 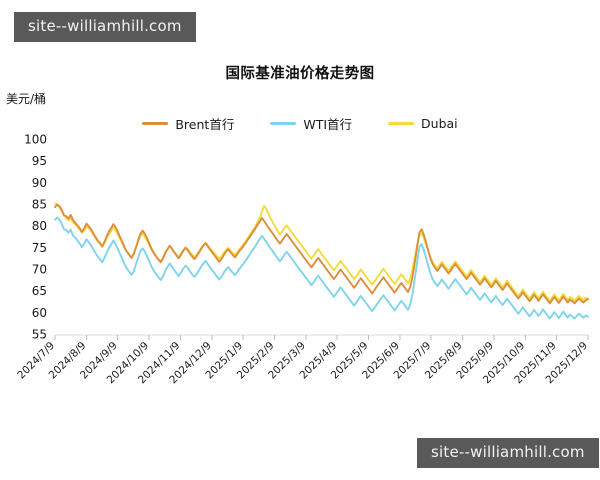 I want to click on legend-item-wti: WTI首行, so click(x=311, y=123).